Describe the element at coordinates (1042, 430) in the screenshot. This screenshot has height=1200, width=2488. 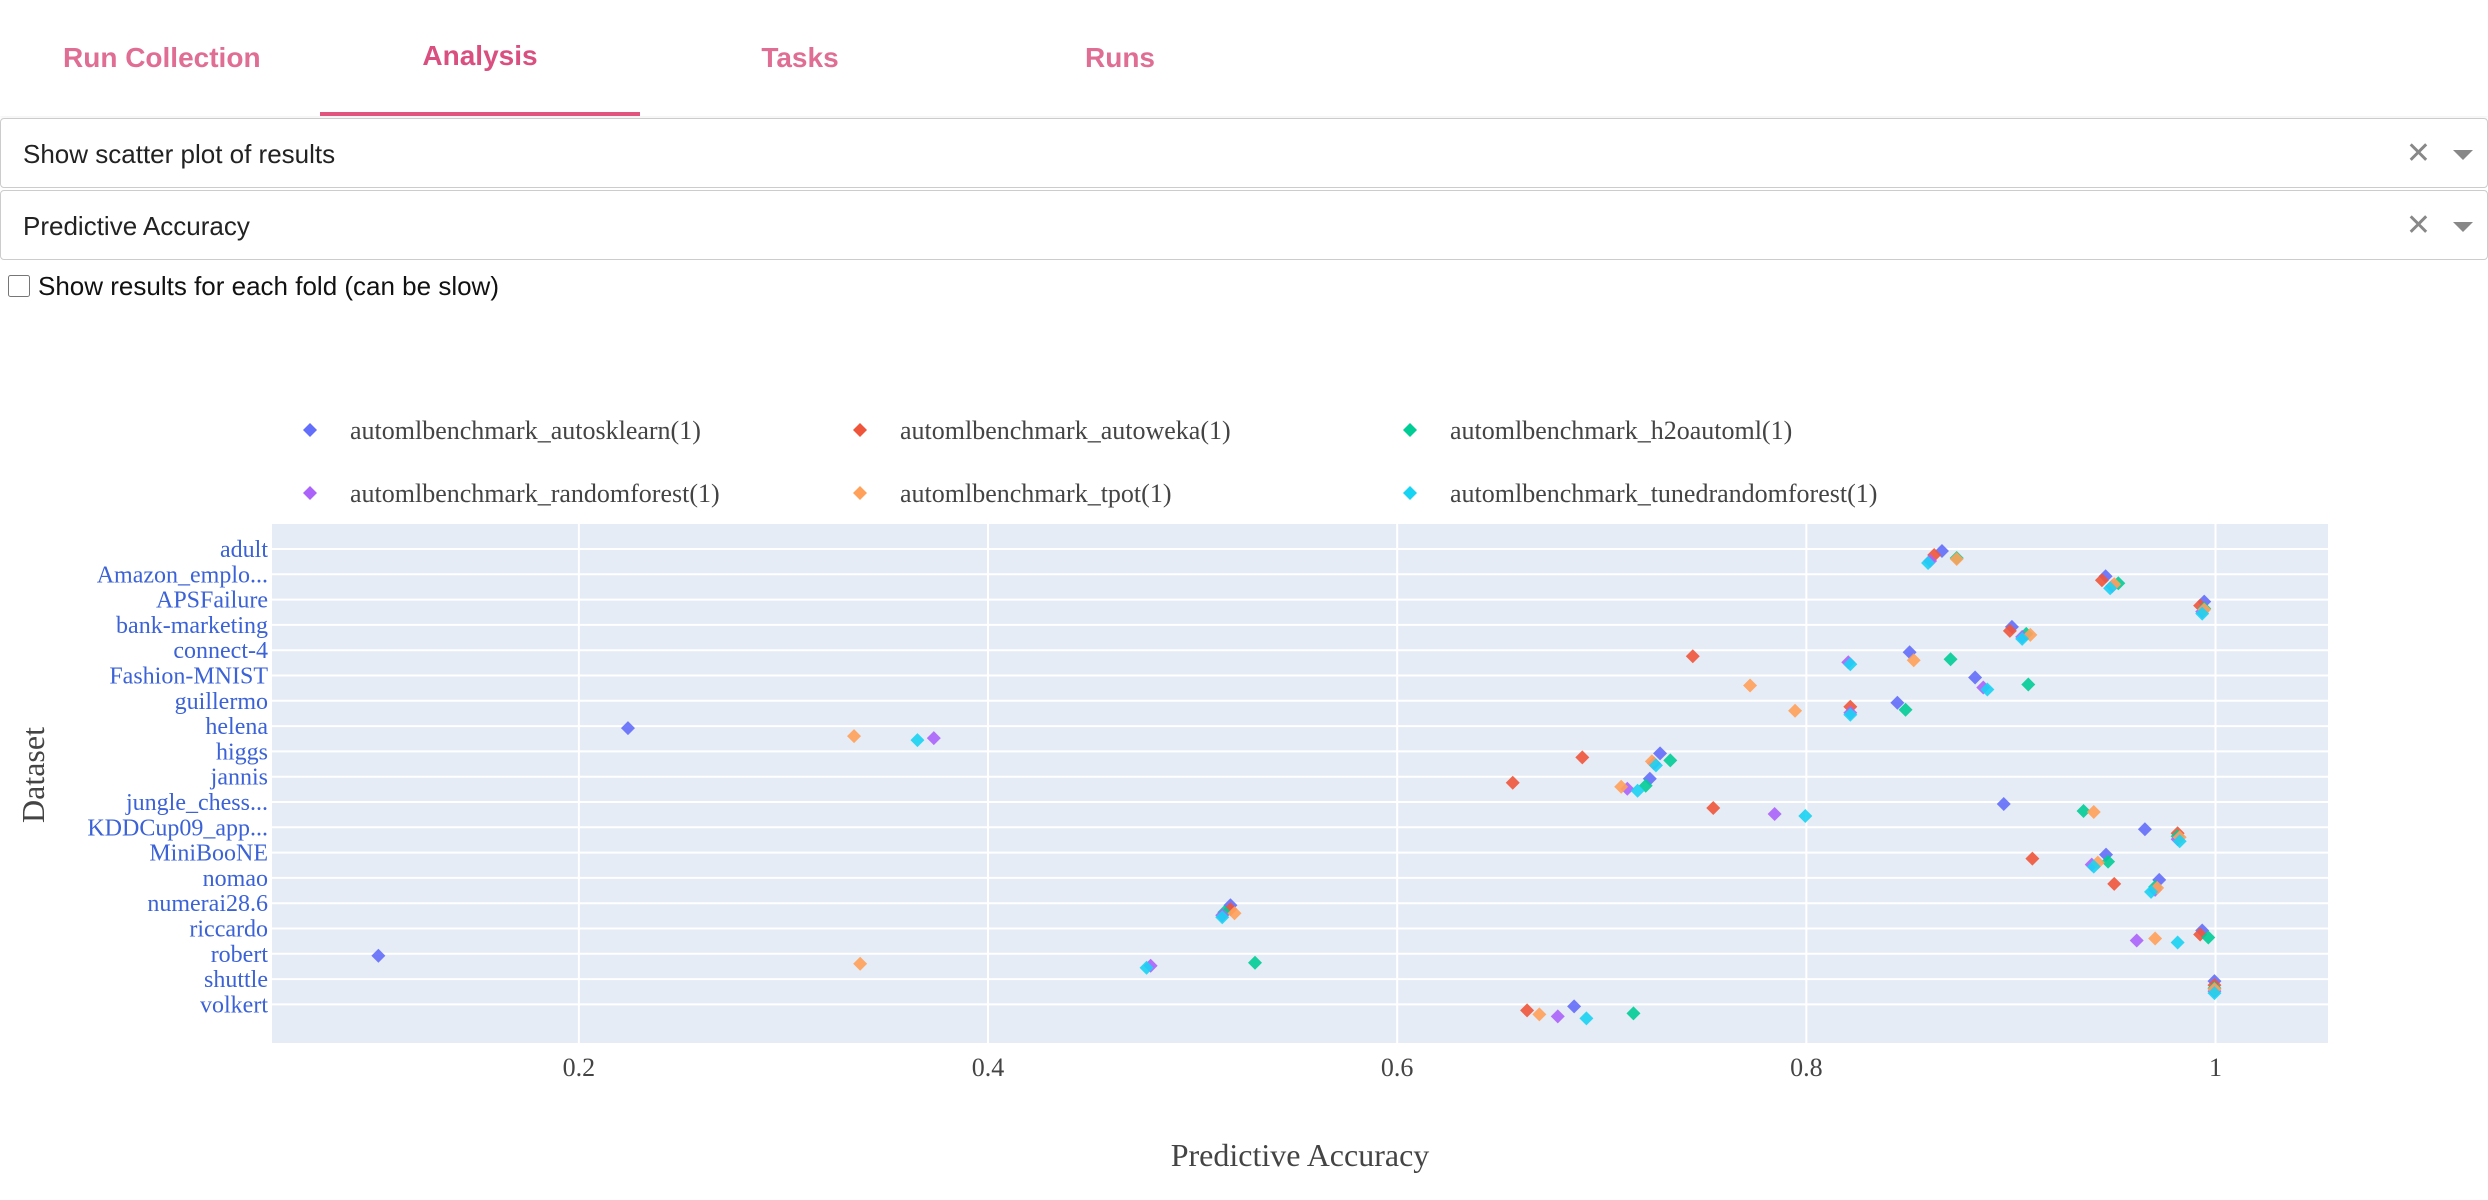
I see `legend-item: automlbenchmark_autoweka(1)` at that location.